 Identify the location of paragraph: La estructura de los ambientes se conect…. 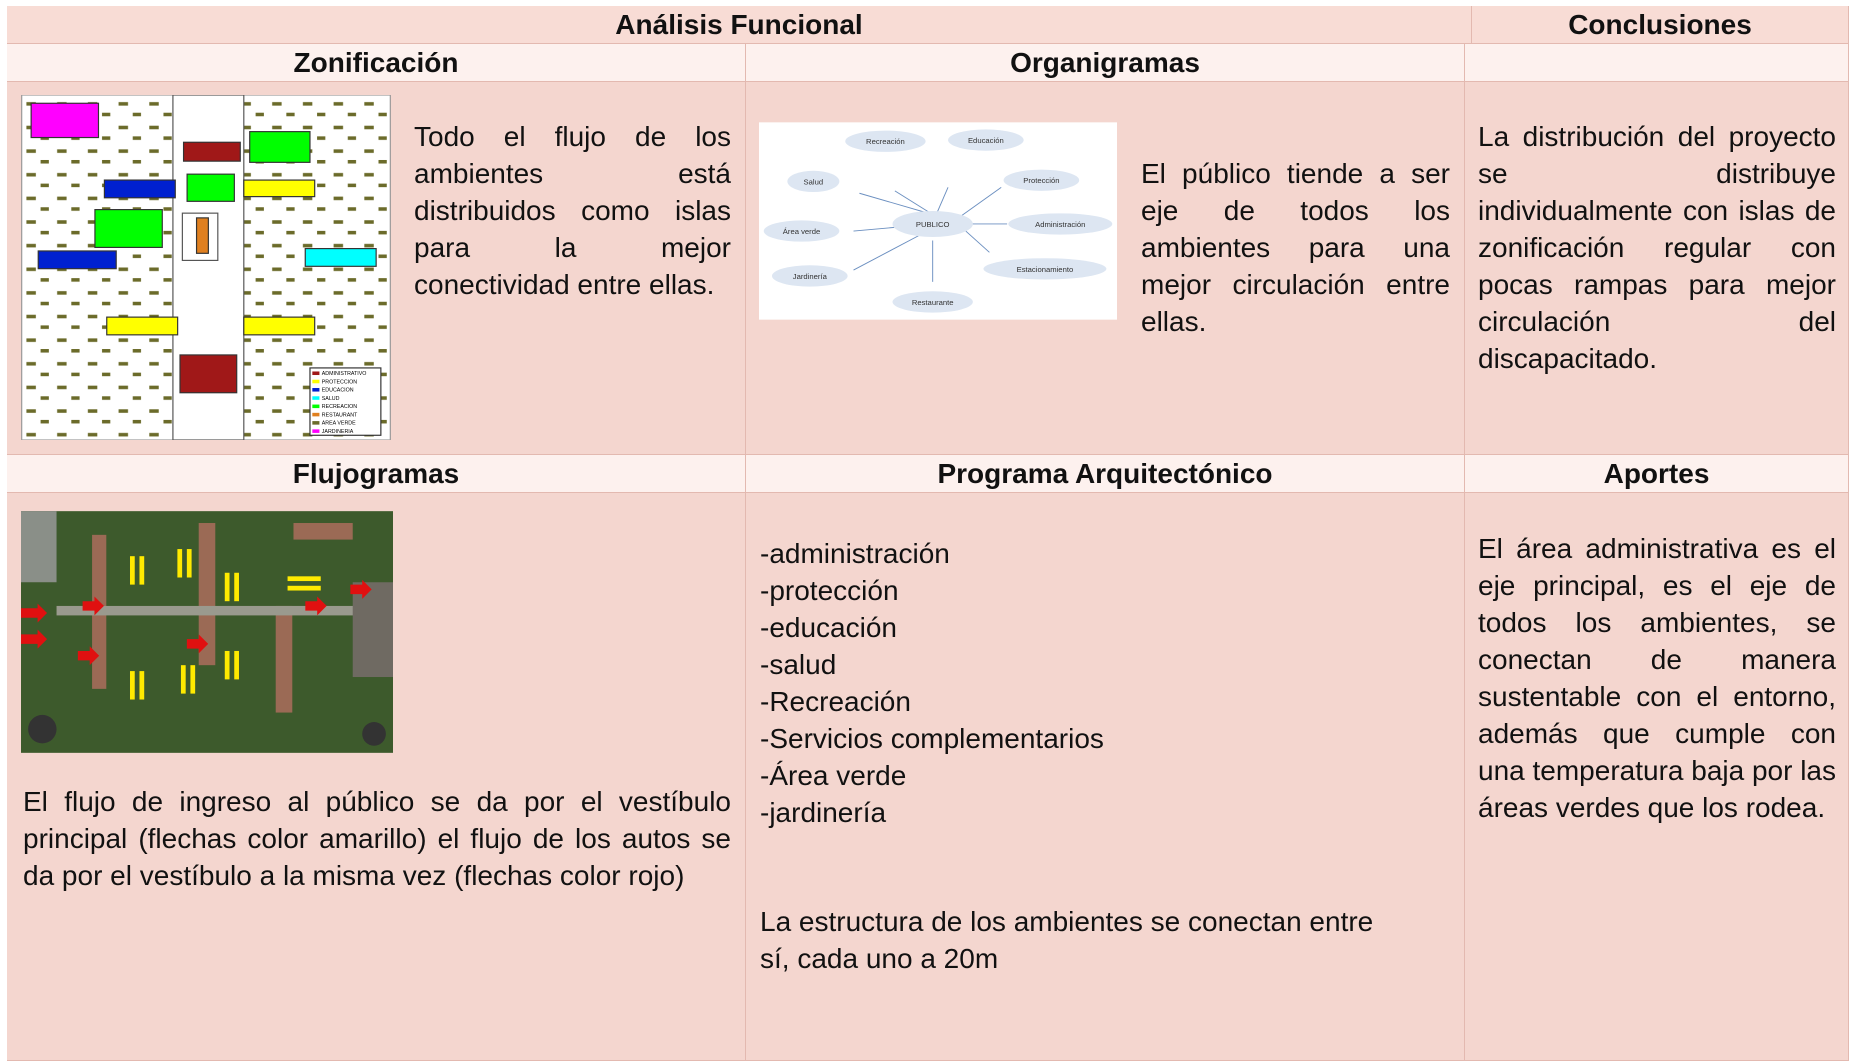
(1067, 940).